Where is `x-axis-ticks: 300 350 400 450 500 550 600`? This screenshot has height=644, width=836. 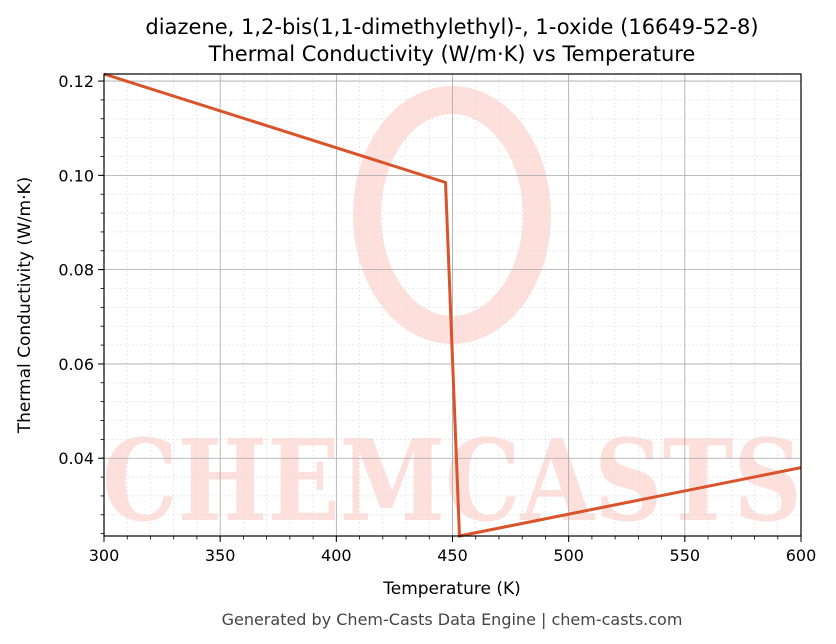
x-axis-ticks: 300 350 400 450 500 550 600 is located at coordinates (453, 550).